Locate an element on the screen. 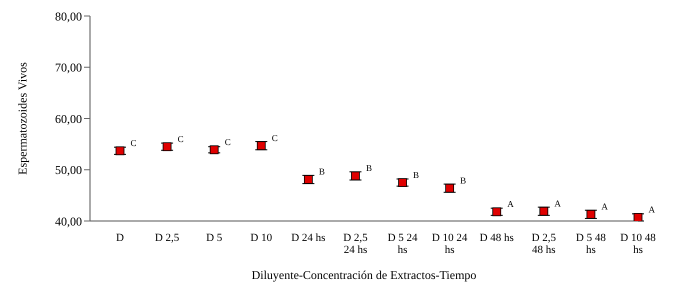  x-tick-label: D 2,5 48 hs is located at coordinates (544, 244).